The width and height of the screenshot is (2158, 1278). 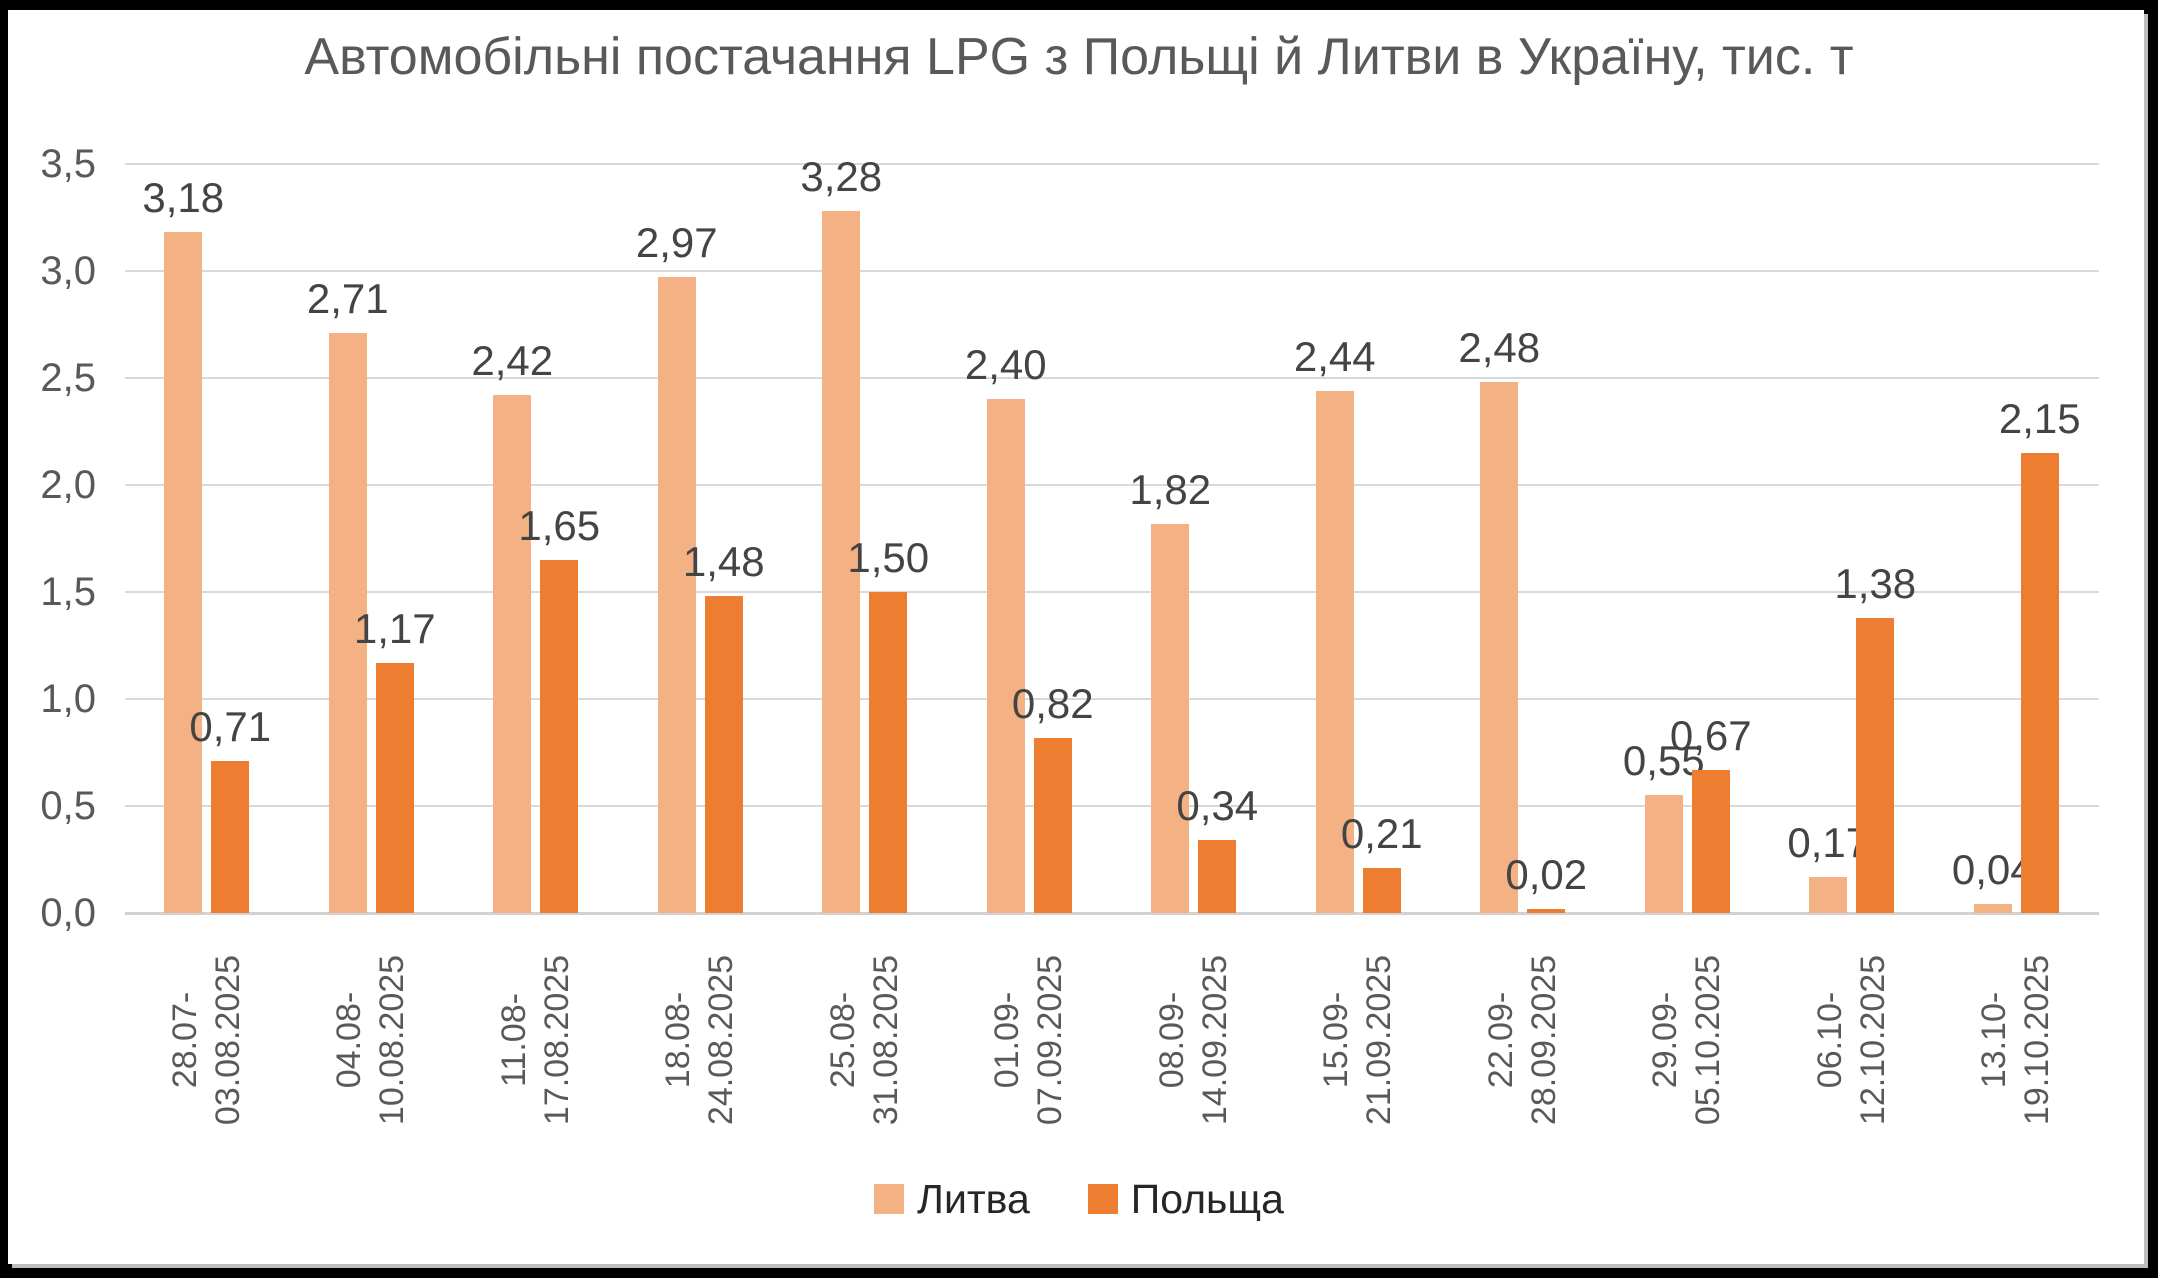 What do you see at coordinates (1207, 1199) in the screenshot?
I see `legend-label: Польща` at bounding box center [1207, 1199].